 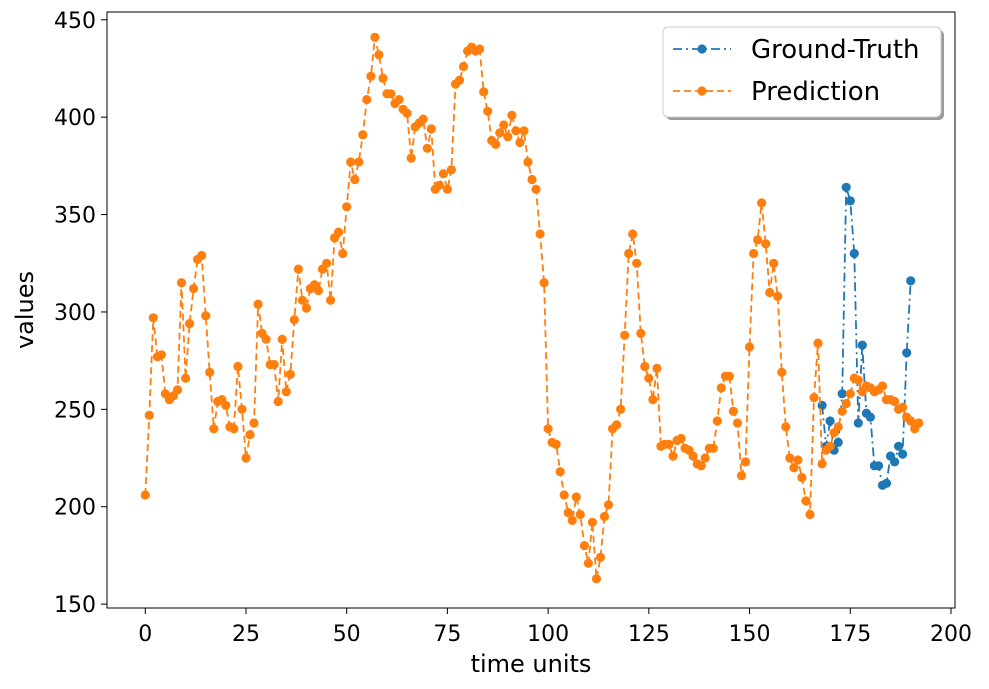 I want to click on x-tick-label: 125, so click(x=649, y=634).